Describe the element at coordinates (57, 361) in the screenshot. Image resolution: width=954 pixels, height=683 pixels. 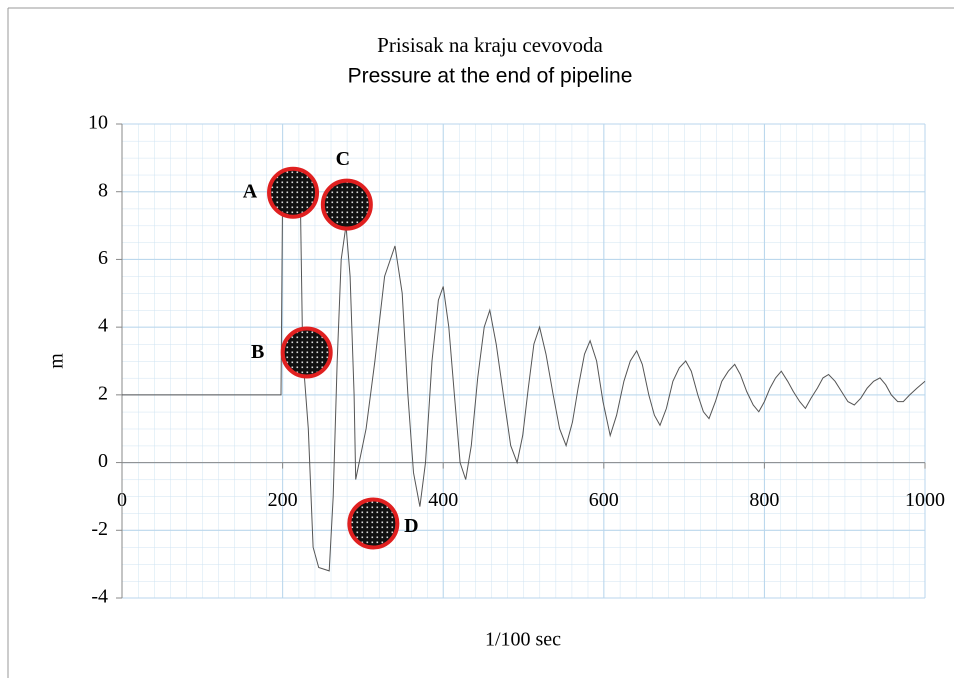
I see `y-axis-label: m` at that location.